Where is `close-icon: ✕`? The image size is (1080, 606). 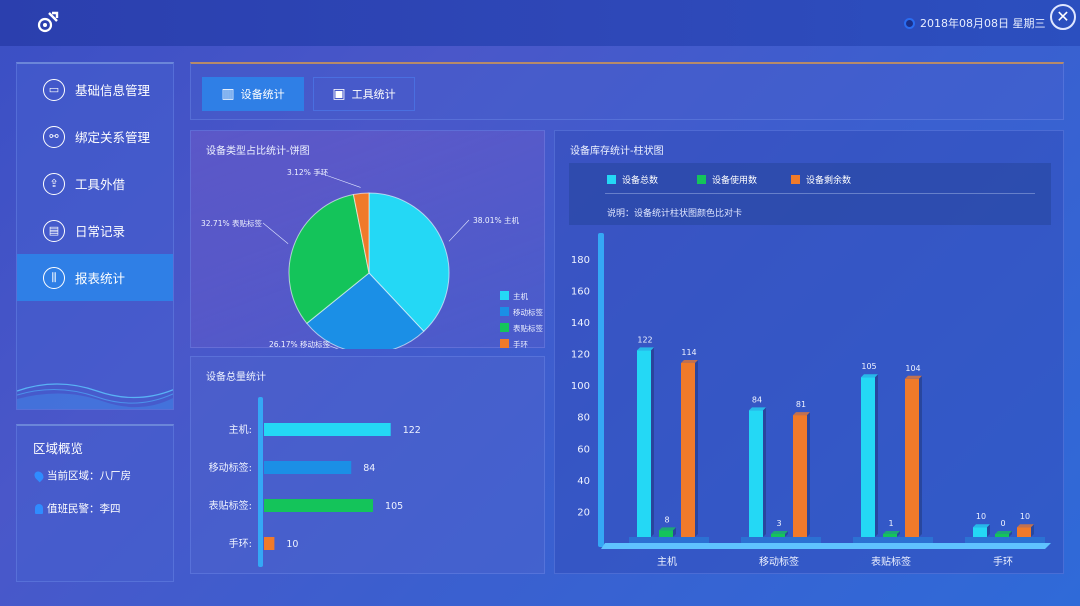
close-icon: ✕ is located at coordinates (1063, 16).